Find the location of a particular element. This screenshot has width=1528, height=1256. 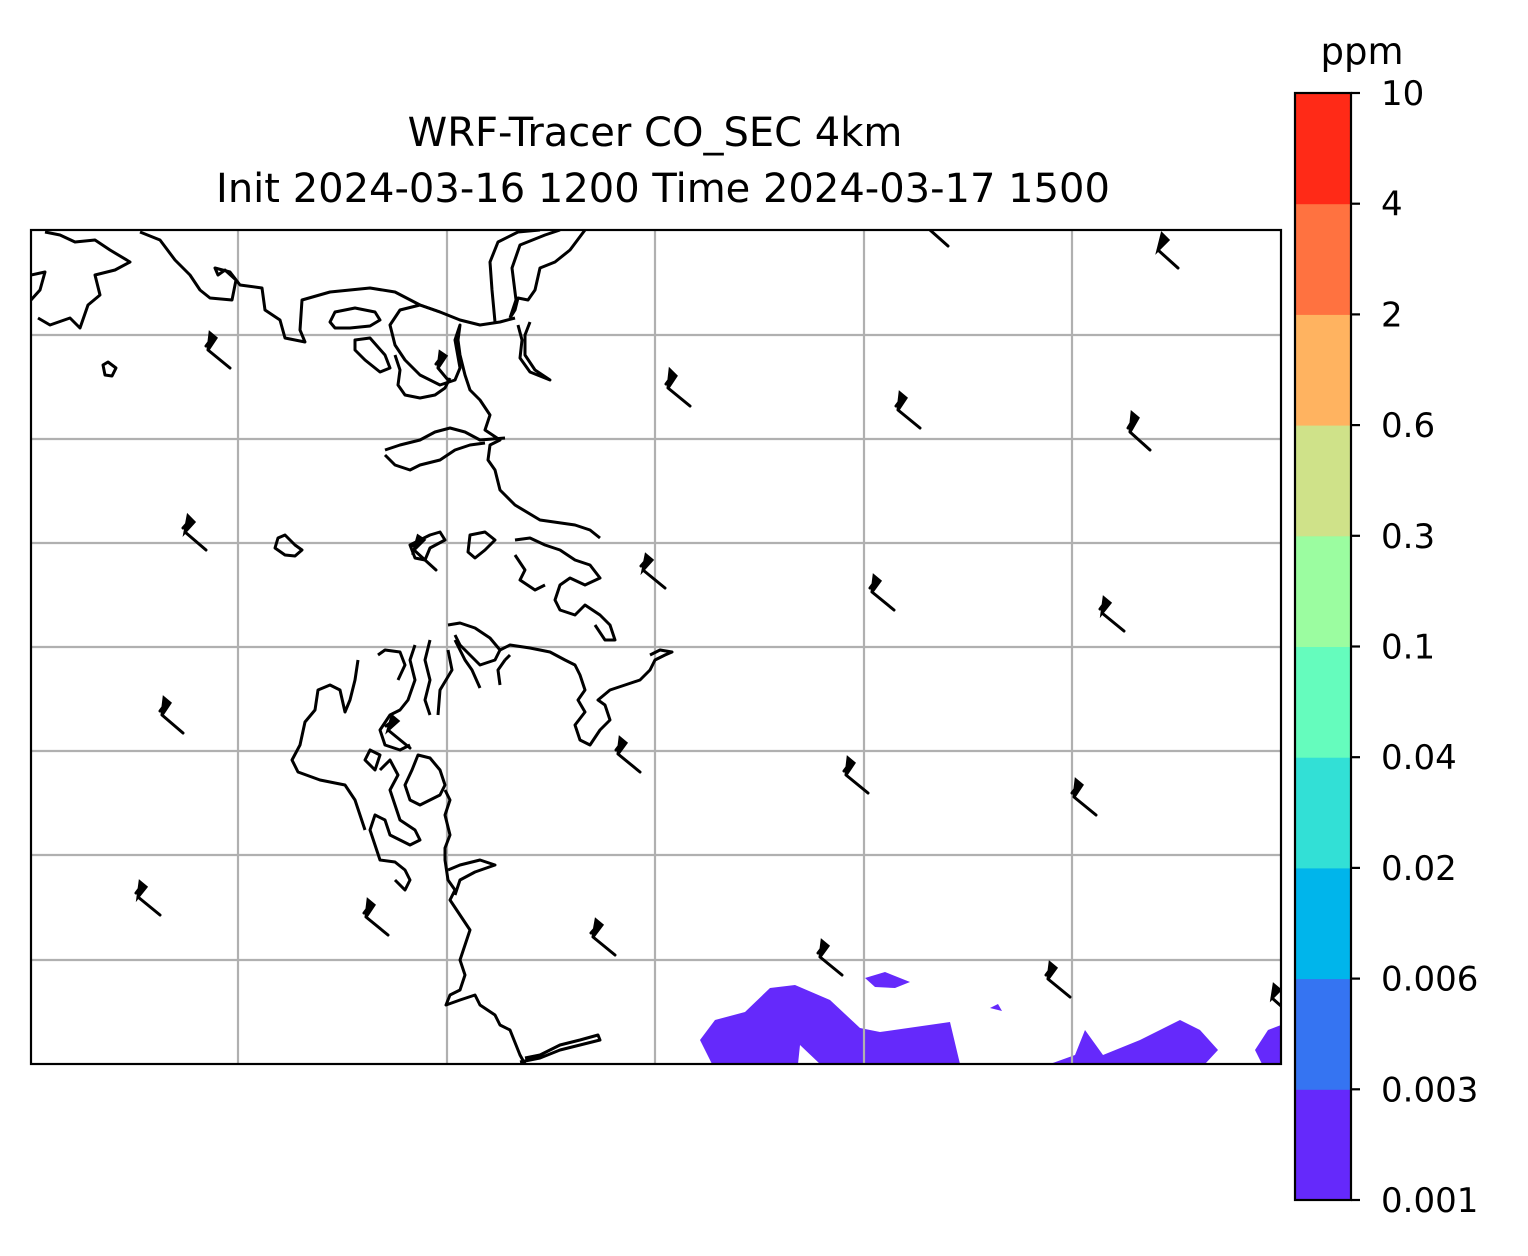

coastline-delta is located at coordinates (396, 726).